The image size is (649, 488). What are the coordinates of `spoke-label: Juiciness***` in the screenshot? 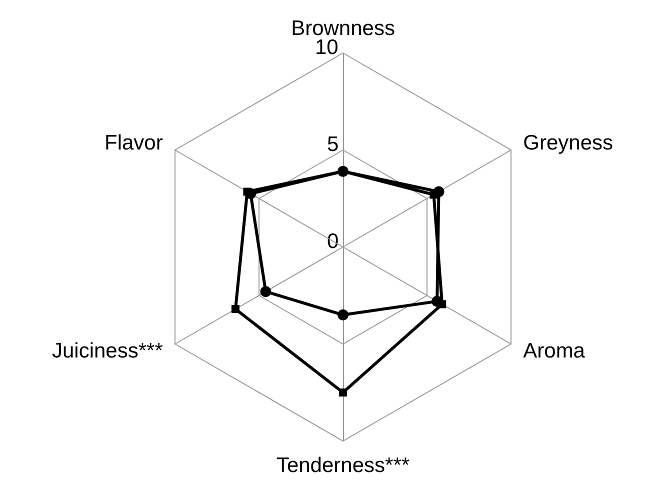 It's located at (107, 351).